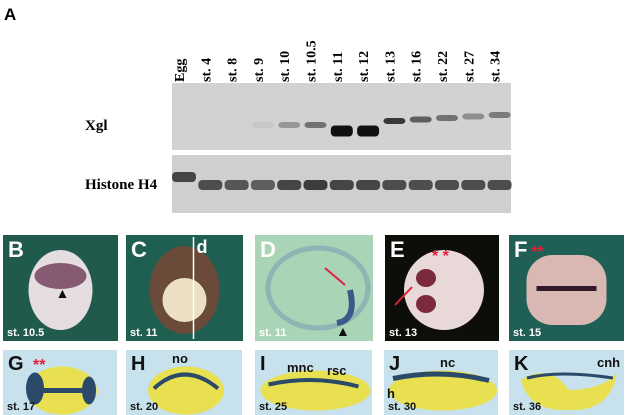 The width and height of the screenshot is (630, 415). Describe the element at coordinates (121, 185) in the screenshot. I see `row-label-histone-h4: Histone H4` at that location.